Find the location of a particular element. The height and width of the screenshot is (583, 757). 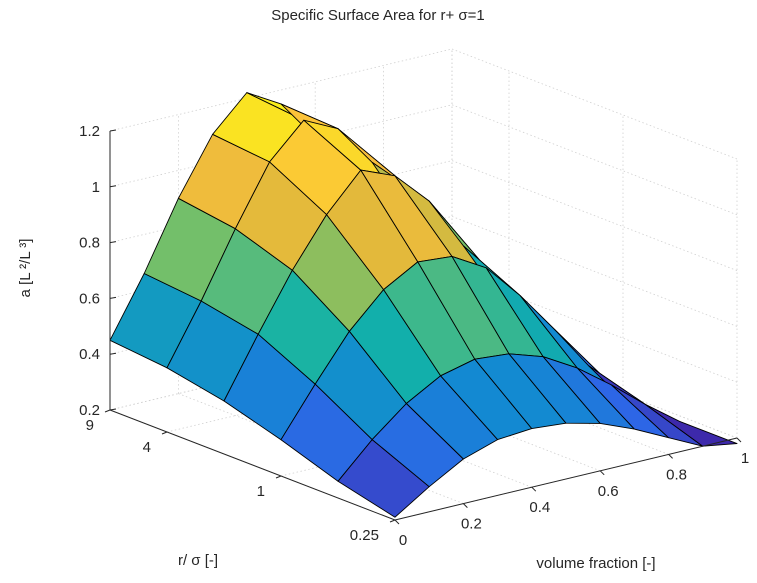

z-tick-label: 1 is located at coordinates (96, 187).